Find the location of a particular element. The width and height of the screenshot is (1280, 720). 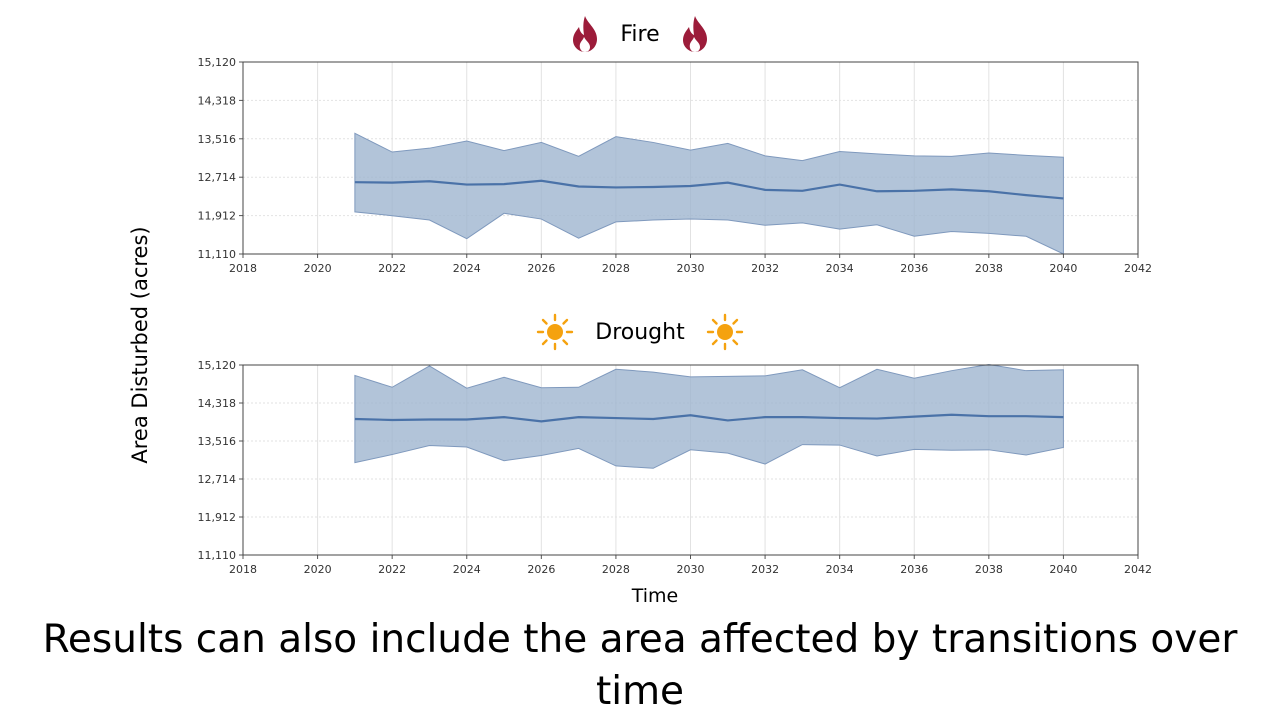

range-band is located at coordinates (709, 416).